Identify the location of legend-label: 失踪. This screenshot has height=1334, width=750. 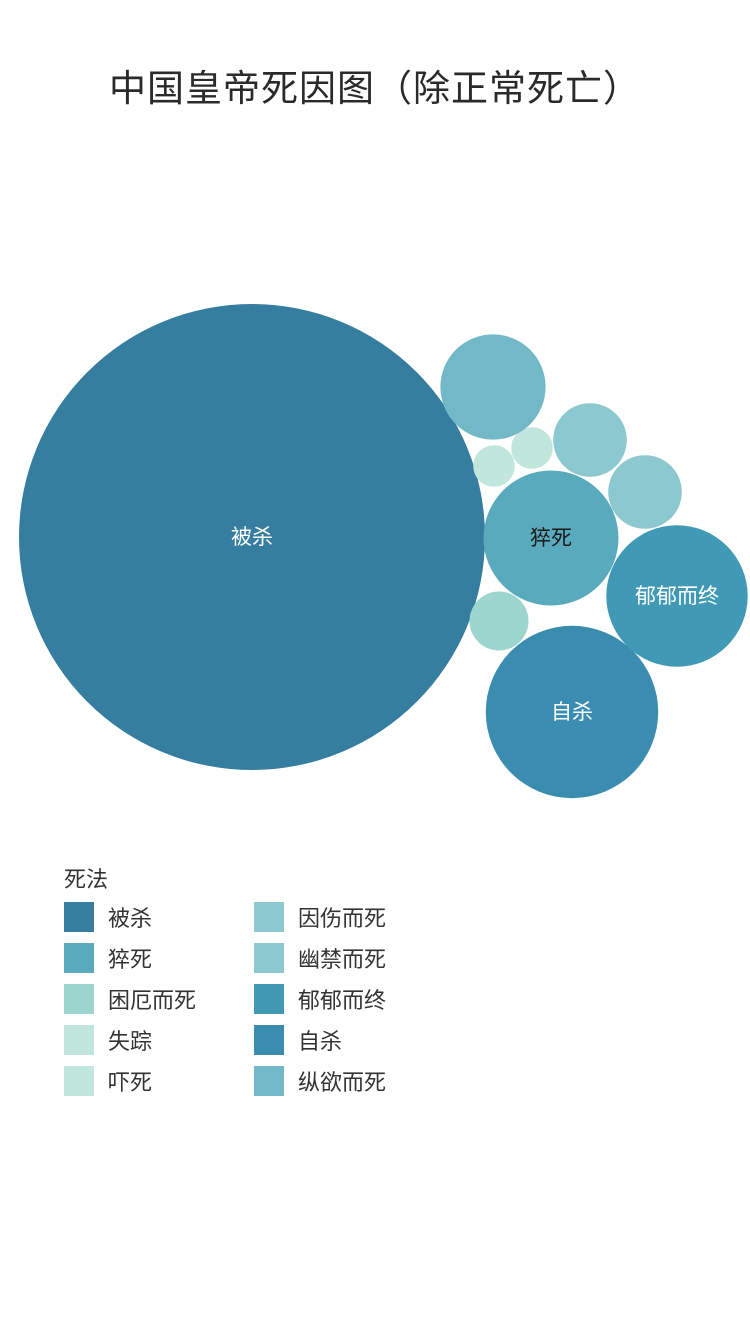
(130, 1042).